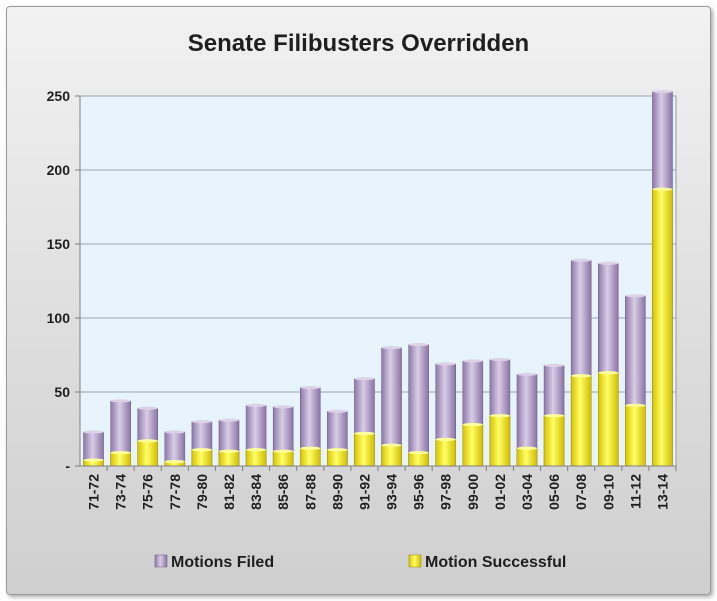  Describe the element at coordinates (554, 492) in the screenshot. I see `x-tick-label: 05-06` at that location.